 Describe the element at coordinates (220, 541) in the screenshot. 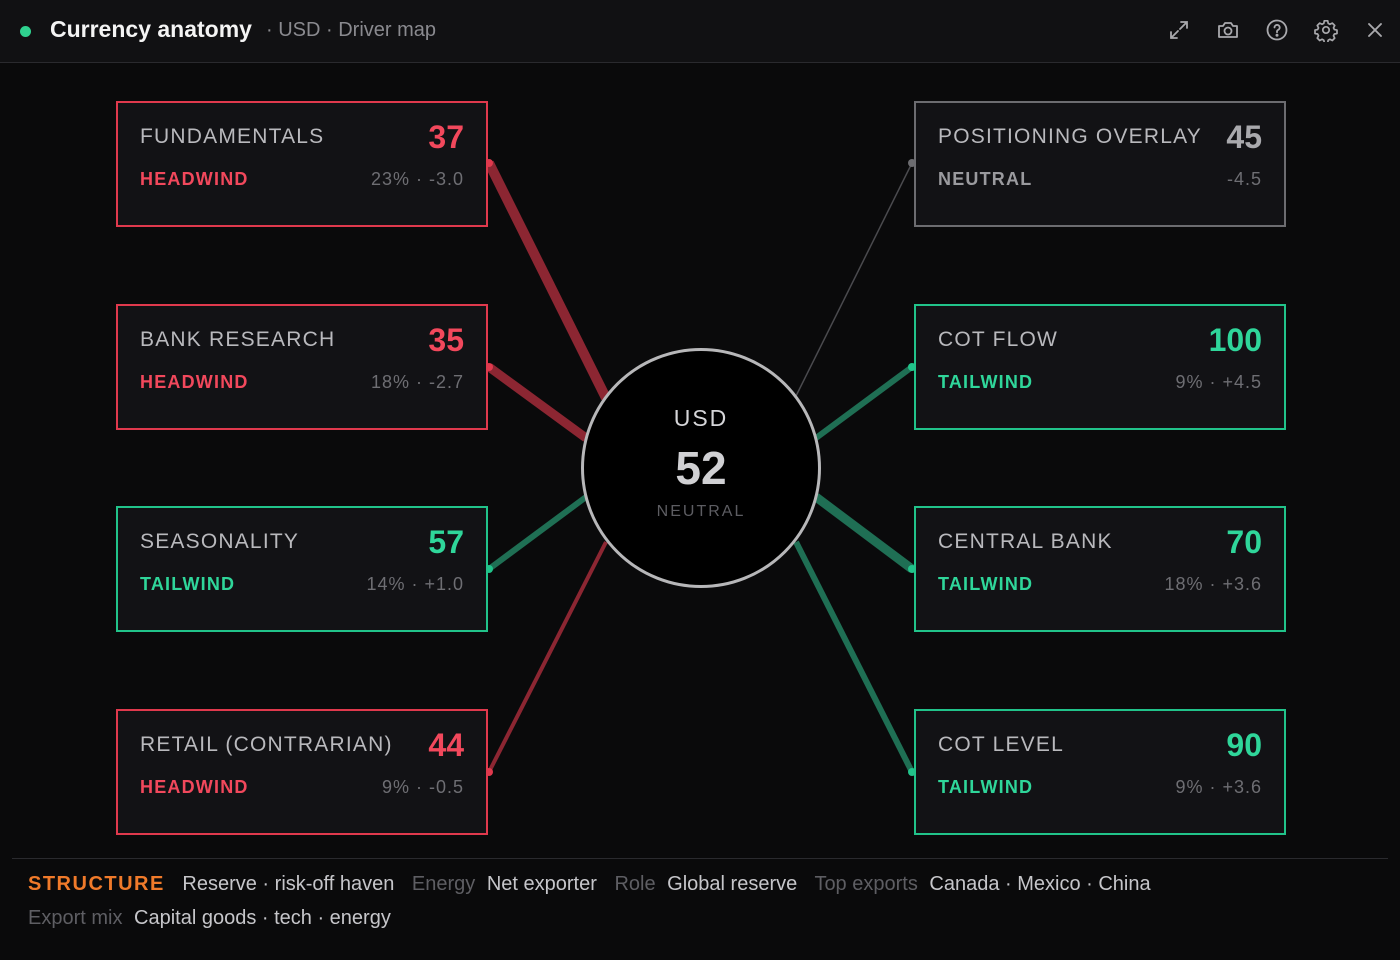

I see `driver-name: SEASONALITY` at that location.